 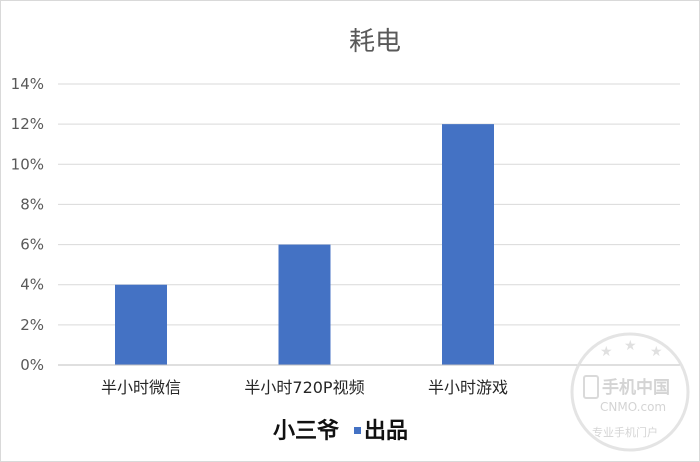 What do you see at coordinates (375, 42) in the screenshot?
I see `chart-title: 耗电` at bounding box center [375, 42].